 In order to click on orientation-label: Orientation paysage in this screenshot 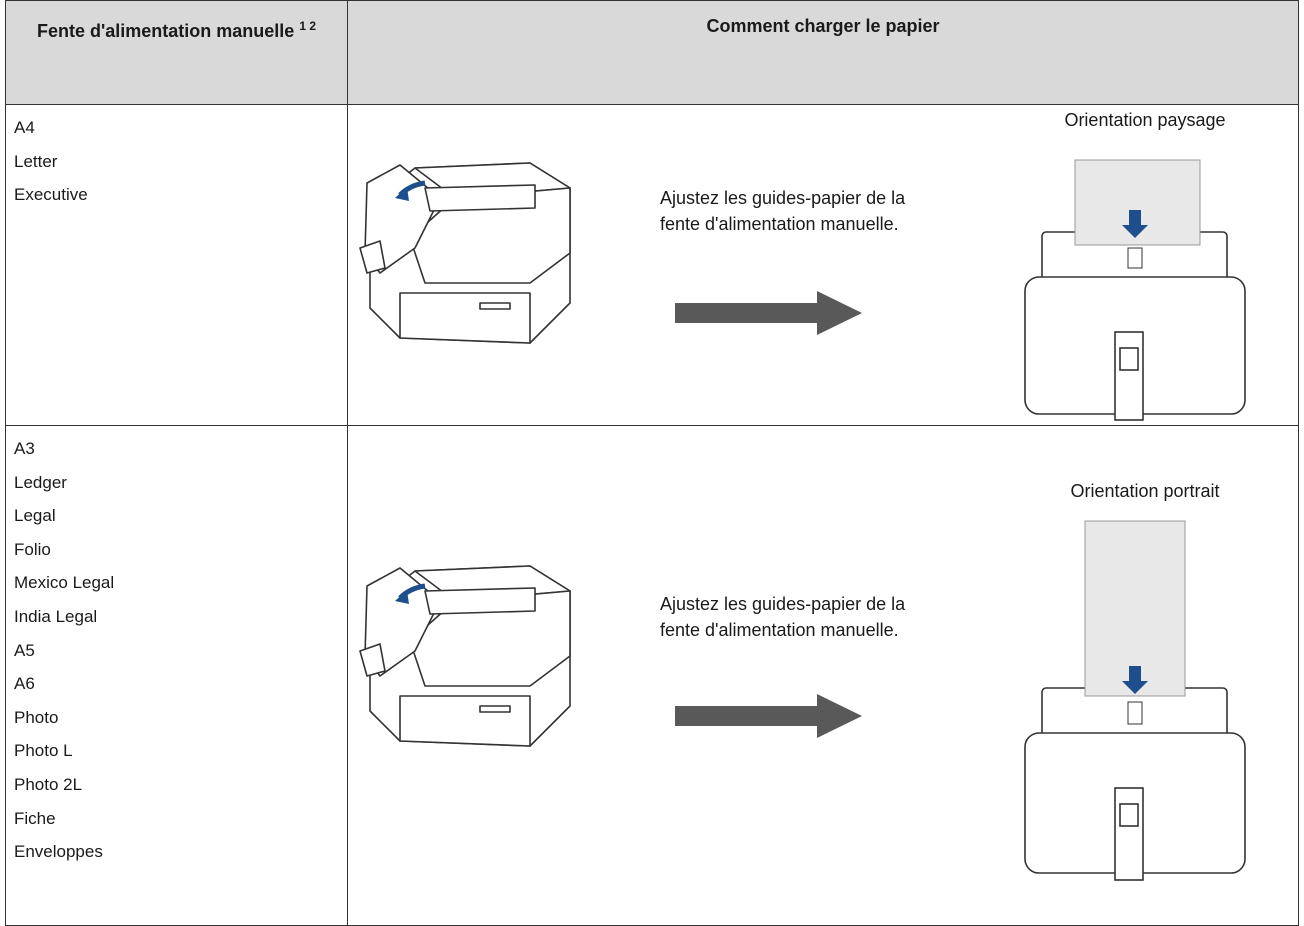, I will do `click(1145, 120)`.